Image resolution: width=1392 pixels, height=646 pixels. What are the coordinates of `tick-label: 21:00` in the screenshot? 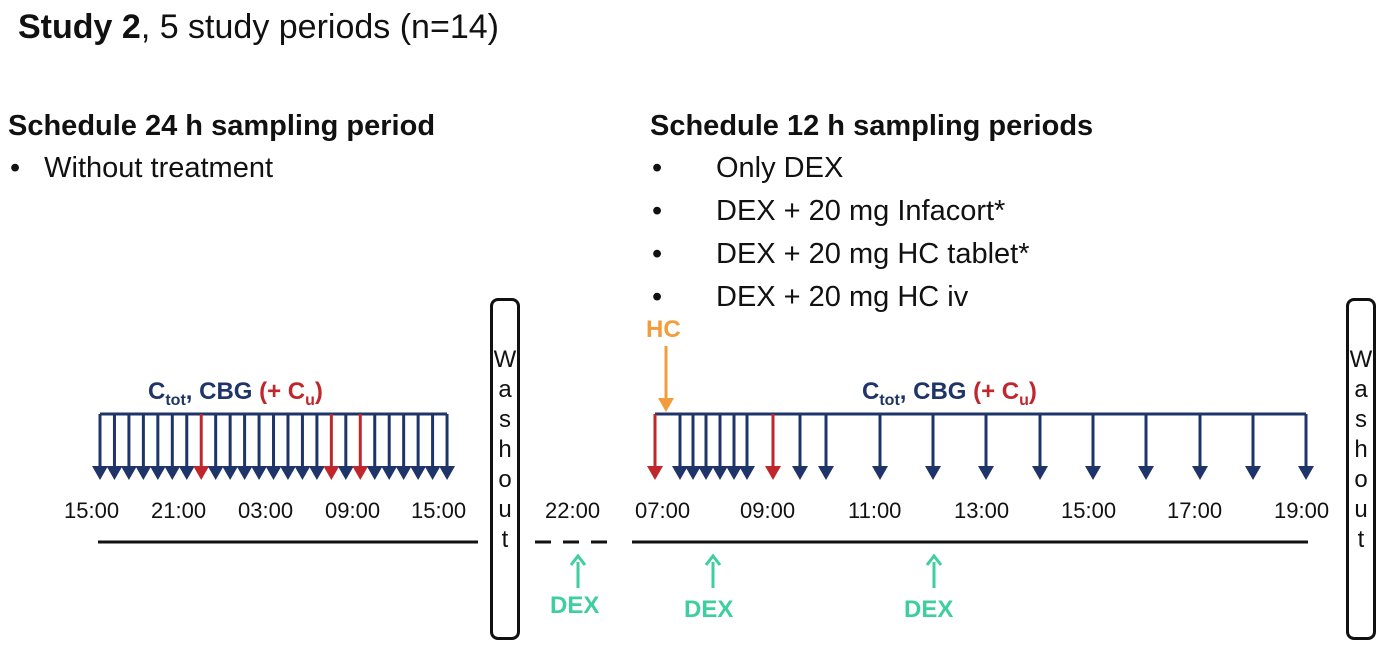 It's located at (179, 510).